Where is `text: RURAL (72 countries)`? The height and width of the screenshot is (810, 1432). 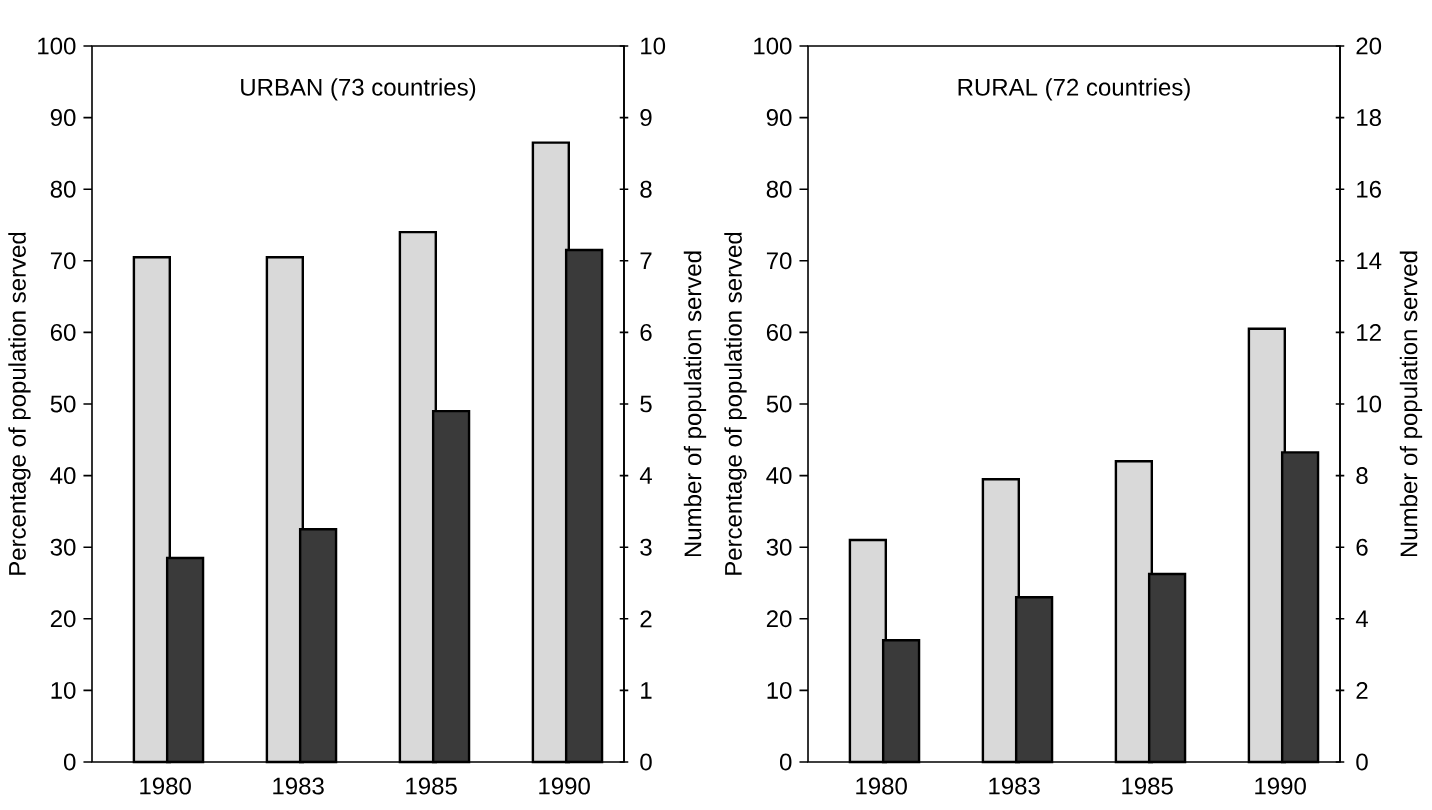
text: RURAL (72 countries) is located at coordinates (1074, 89).